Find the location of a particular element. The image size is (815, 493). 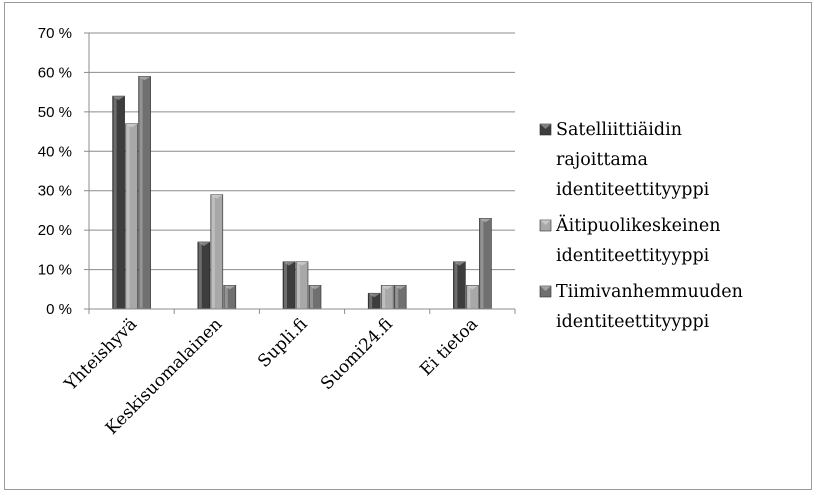

legend-label-line: Äitipuolikeskeinen is located at coordinates (637, 225).